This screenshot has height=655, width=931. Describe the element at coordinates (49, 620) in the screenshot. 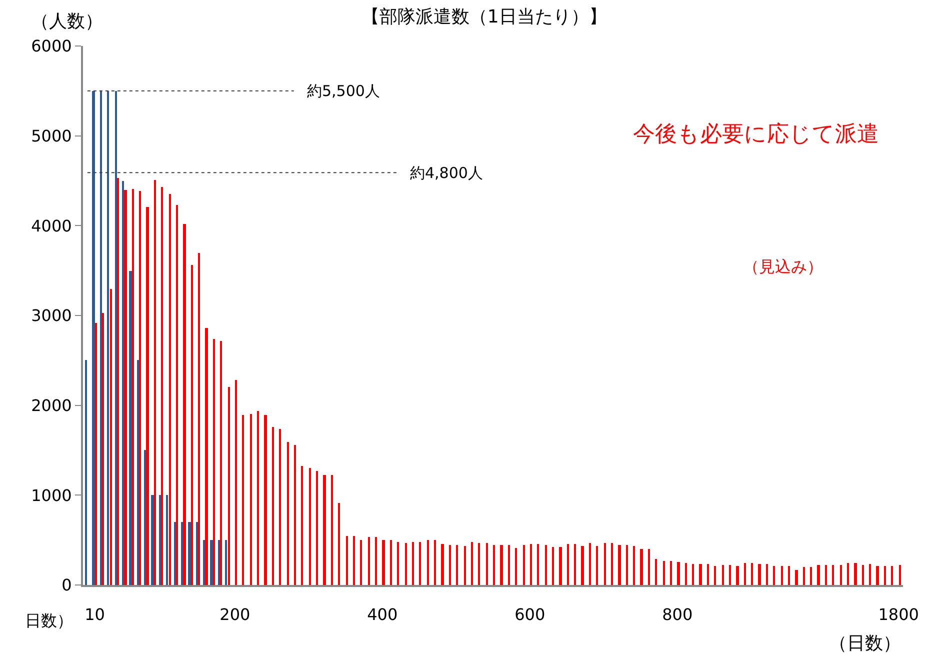

I see `text: 日数）` at that location.